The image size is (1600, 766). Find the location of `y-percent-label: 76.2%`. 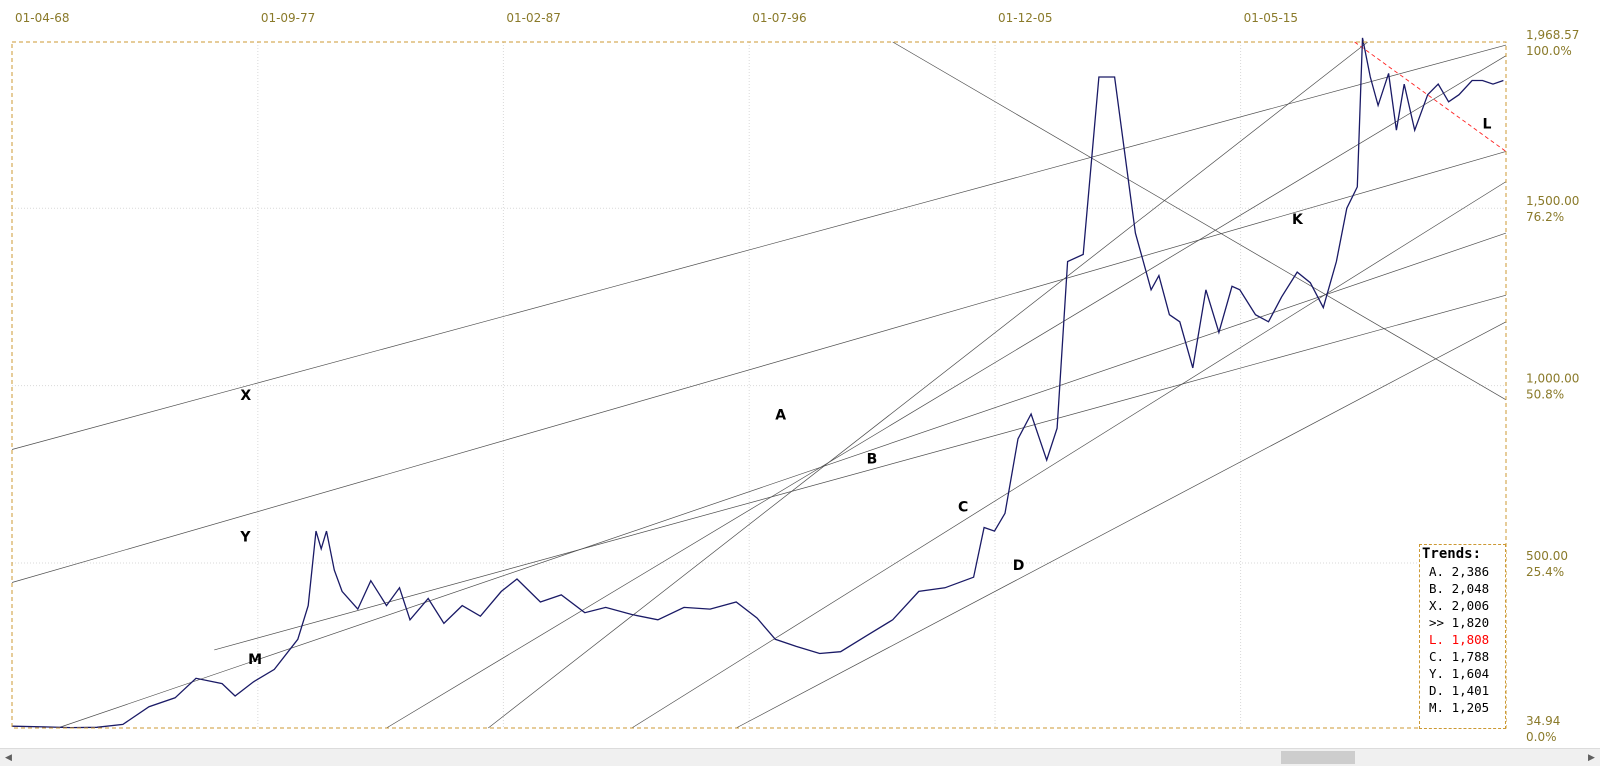

y-percent-label: 76.2% is located at coordinates (1545, 217).